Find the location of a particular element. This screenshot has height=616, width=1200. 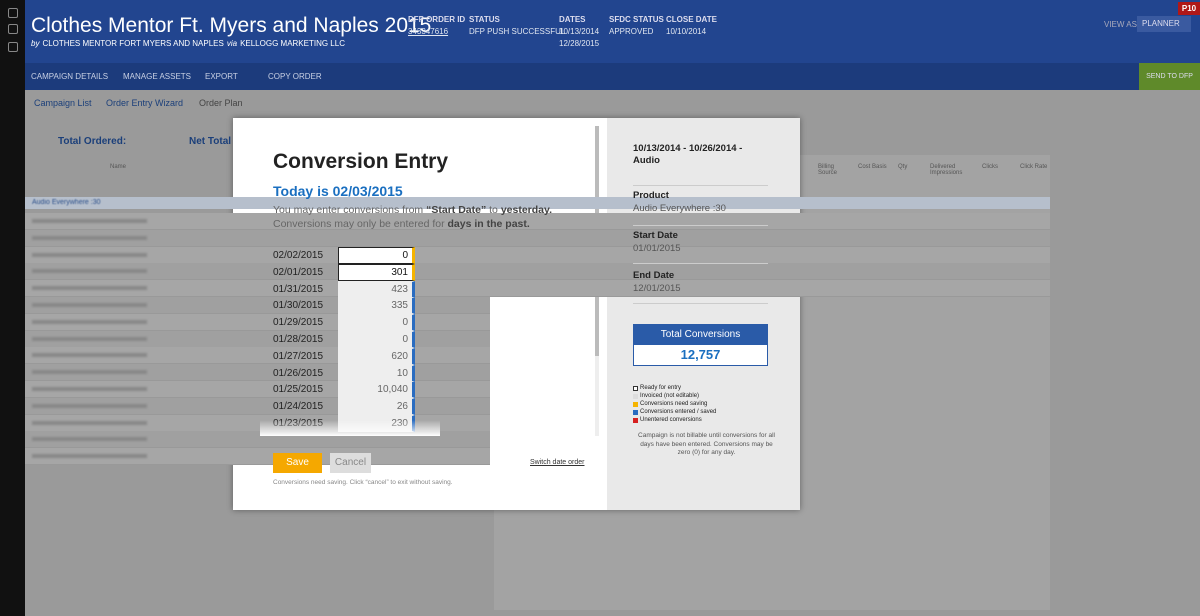

cancel-button: Cancel is located at coordinates (350, 463).